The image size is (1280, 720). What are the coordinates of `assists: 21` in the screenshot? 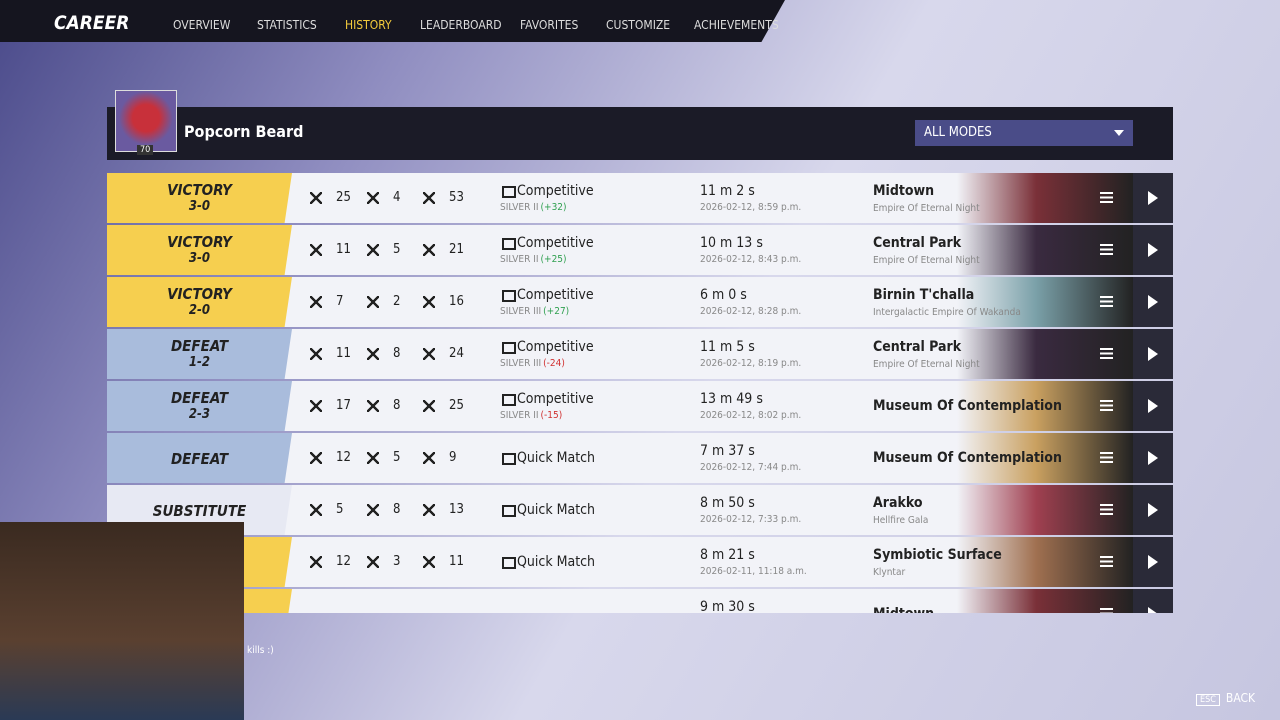 It's located at (456, 249).